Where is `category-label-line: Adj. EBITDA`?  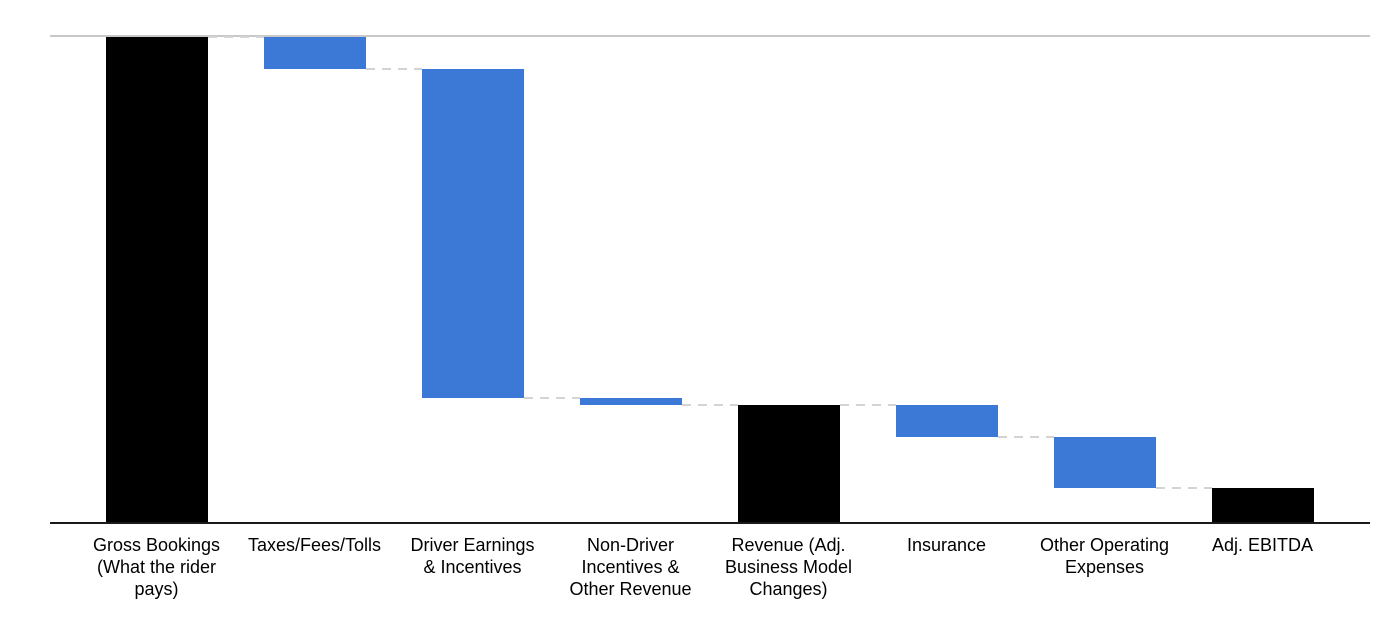
category-label-line: Adj. EBITDA is located at coordinates (1262, 545).